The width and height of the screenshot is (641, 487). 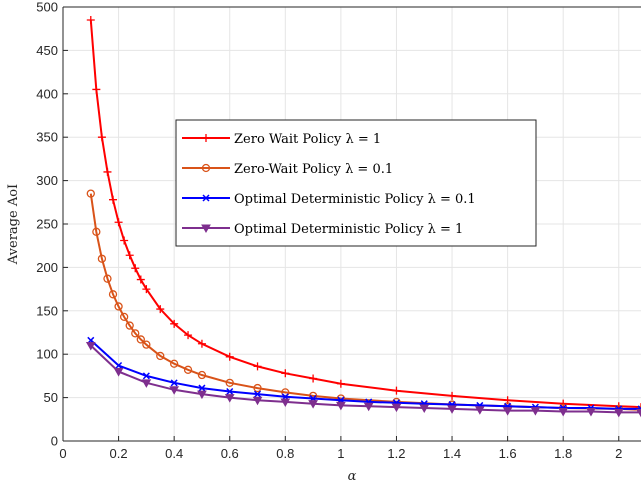 I want to click on x-tick-label: 1.4, so click(x=452, y=453).